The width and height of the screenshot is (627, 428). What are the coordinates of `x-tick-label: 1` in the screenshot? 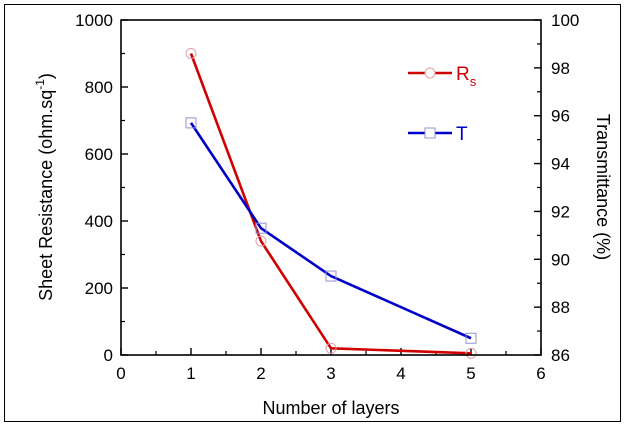 It's located at (190, 373).